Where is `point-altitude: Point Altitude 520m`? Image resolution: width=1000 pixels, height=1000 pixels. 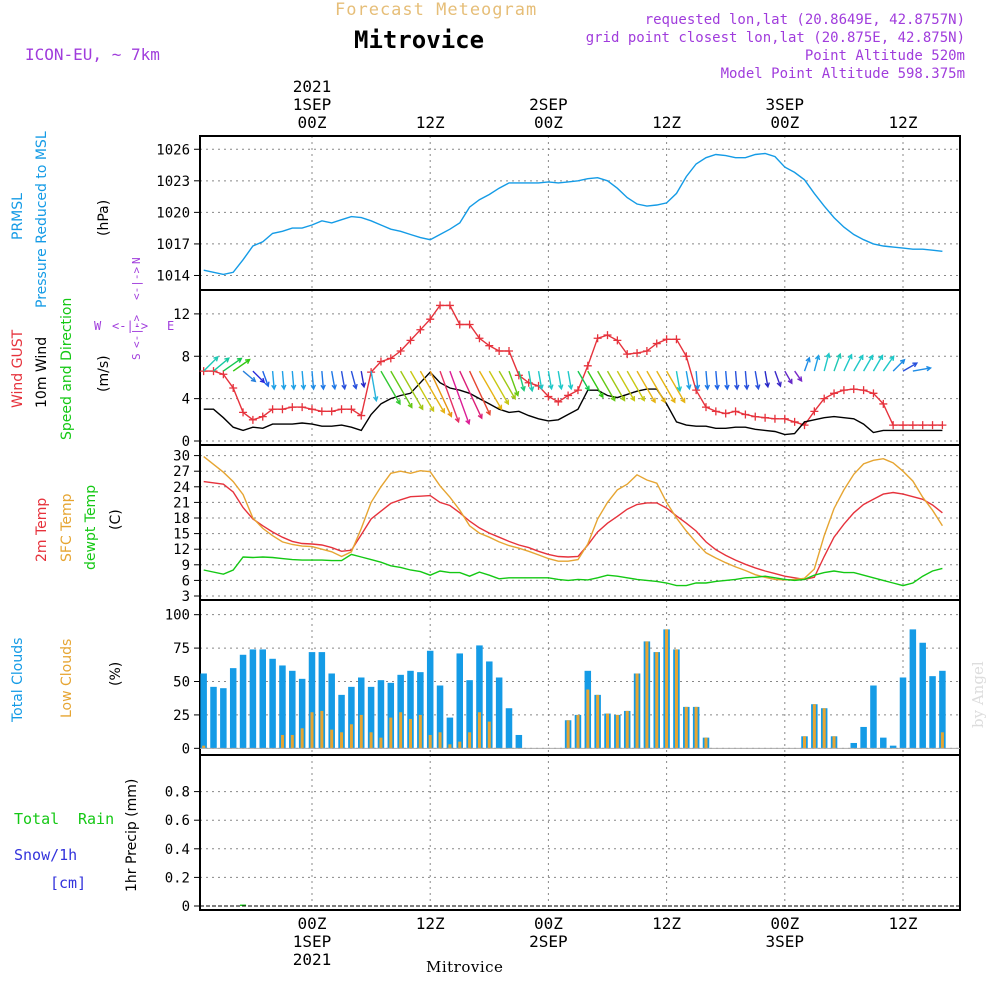 point-altitude: Point Altitude 520m is located at coordinates (885, 56).